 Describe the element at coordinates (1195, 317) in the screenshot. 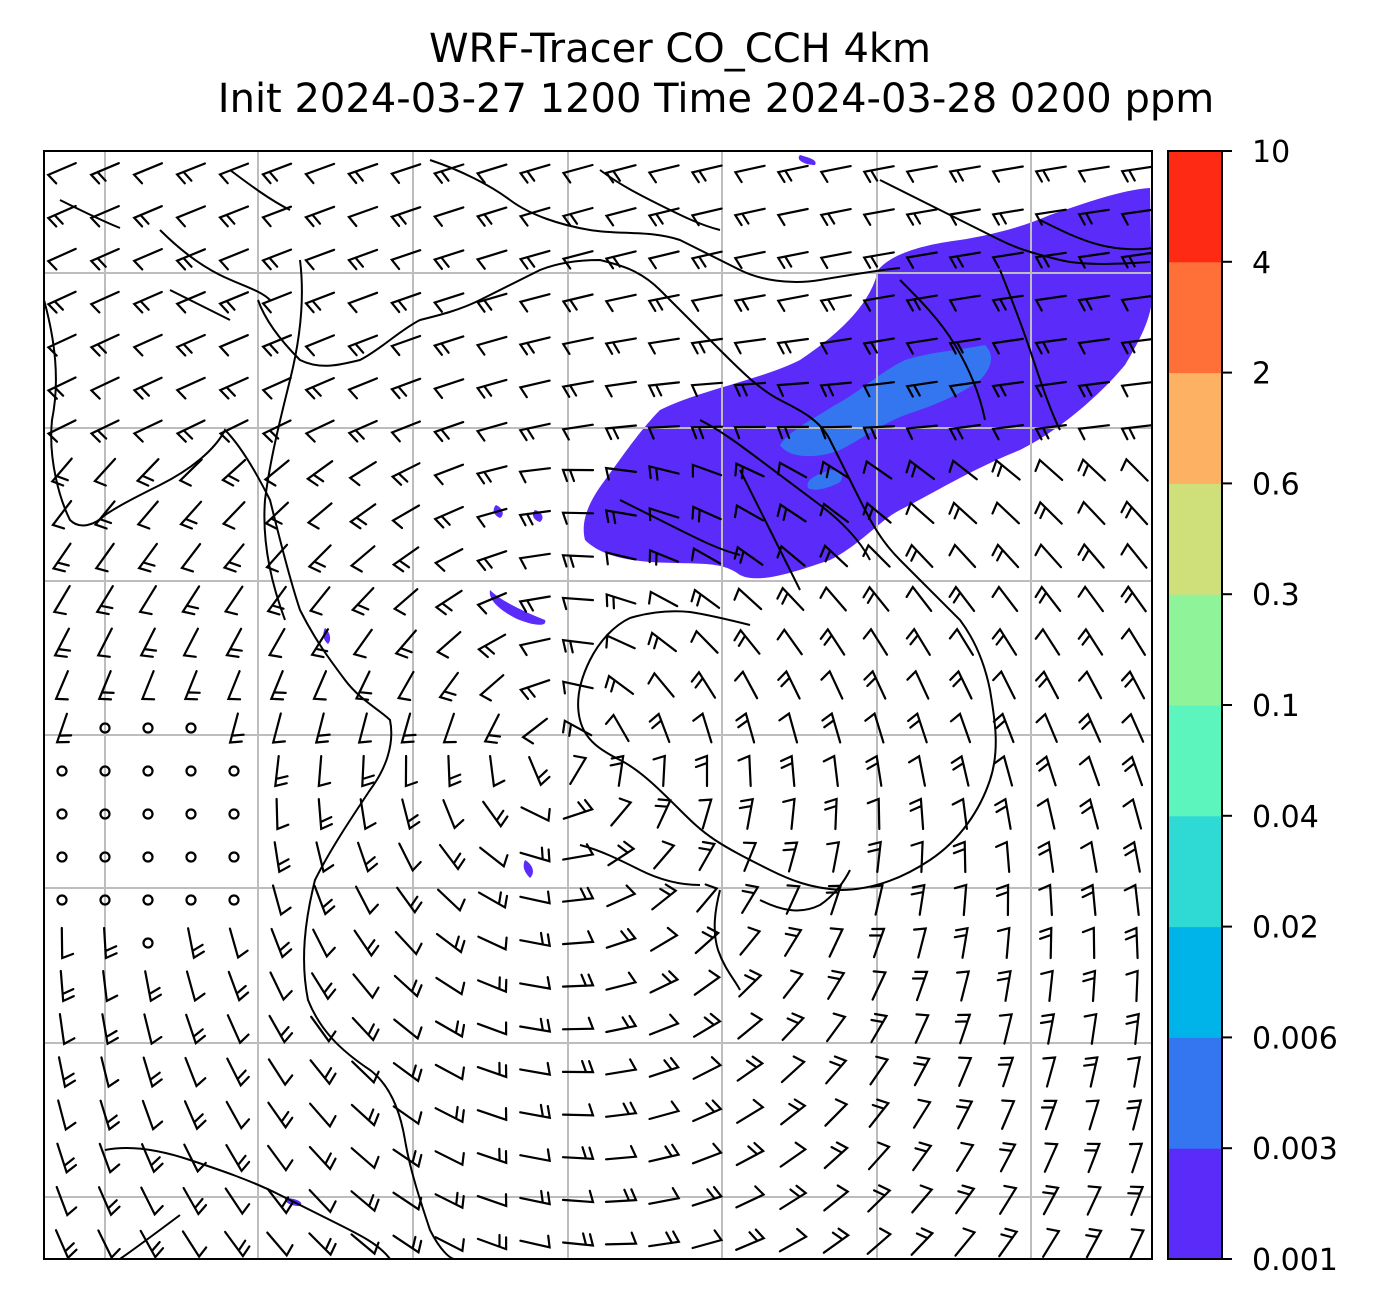

I see `colorbar-segment` at that location.